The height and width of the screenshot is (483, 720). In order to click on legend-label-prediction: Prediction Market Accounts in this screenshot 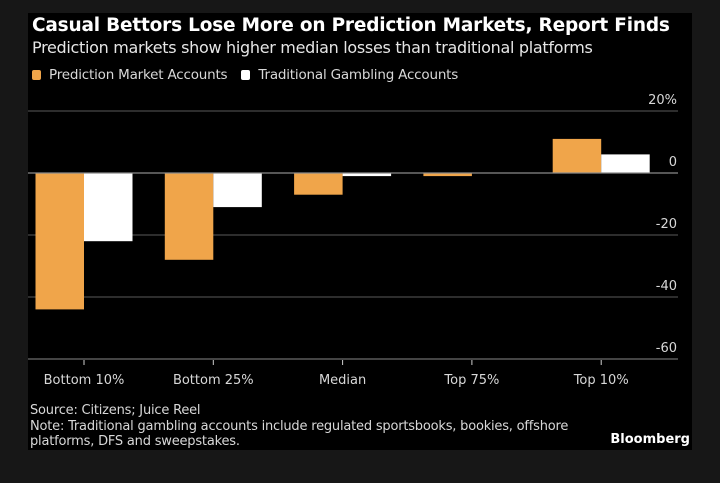, I will do `click(138, 75)`.